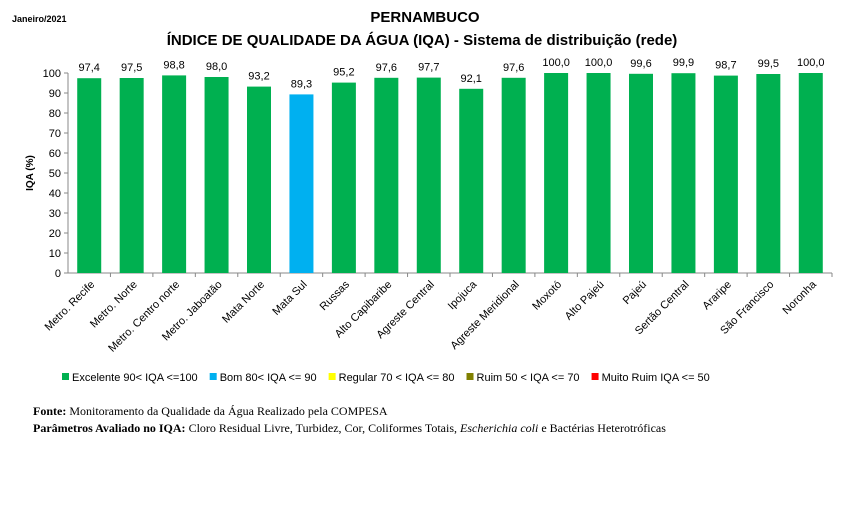 The image size is (851, 513). I want to click on legend-label: Bom 80< IQA <= 90, so click(268, 378).